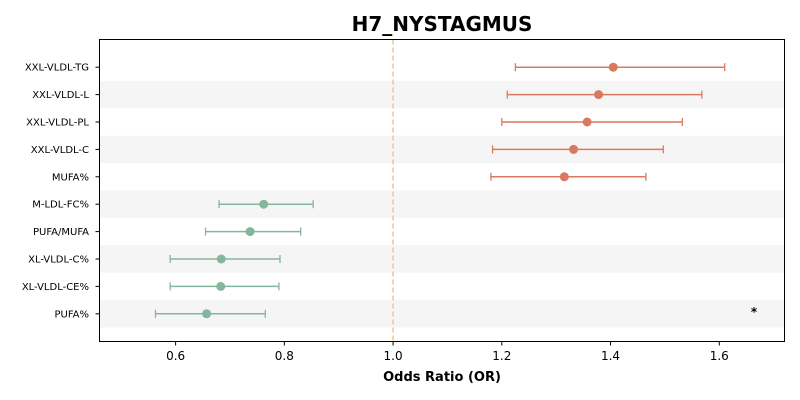 The width and height of the screenshot is (800, 400). I want to click on significance-marker: *, so click(754, 312).